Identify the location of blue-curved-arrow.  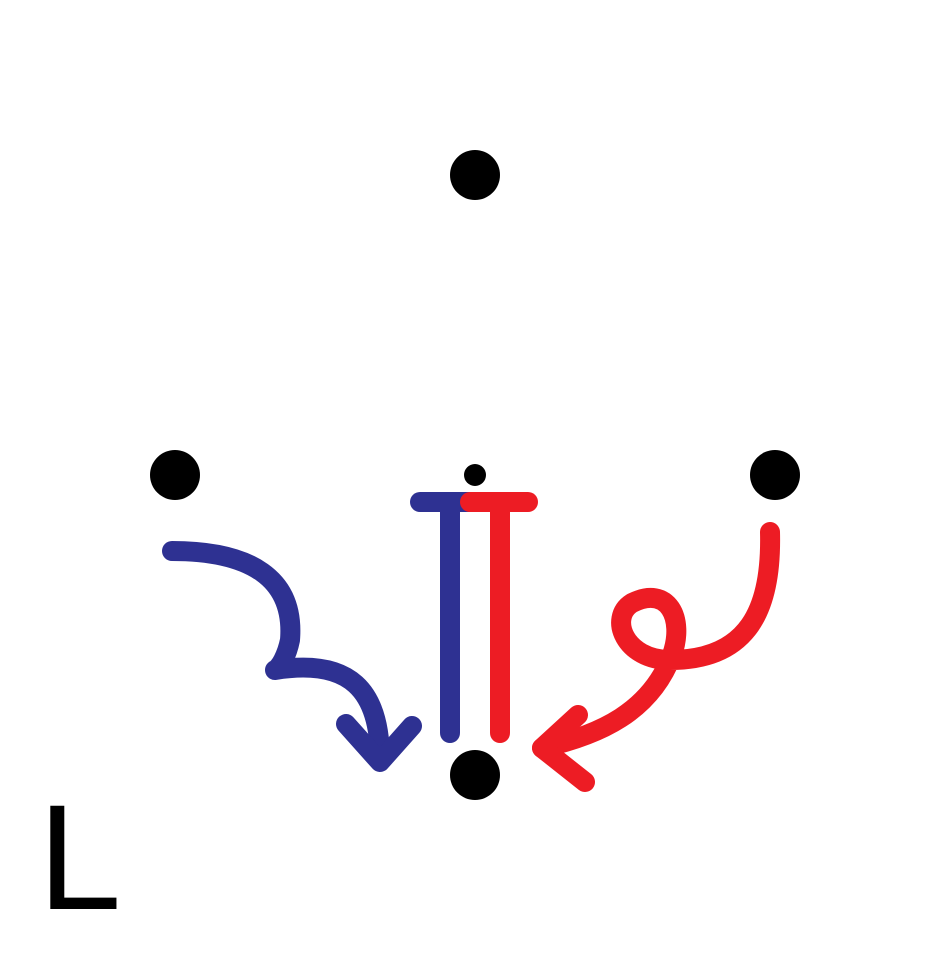
(292, 656).